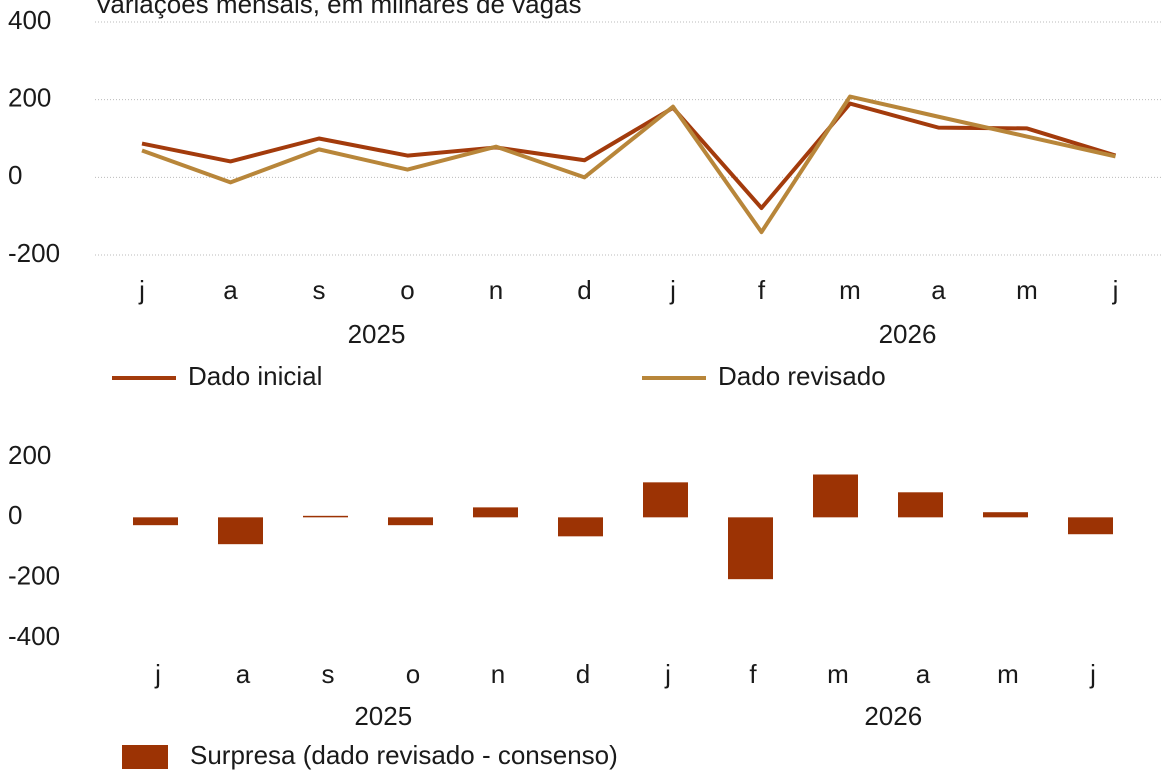  What do you see at coordinates (255, 376) in the screenshot?
I see `legend-label: Dado inicial` at bounding box center [255, 376].